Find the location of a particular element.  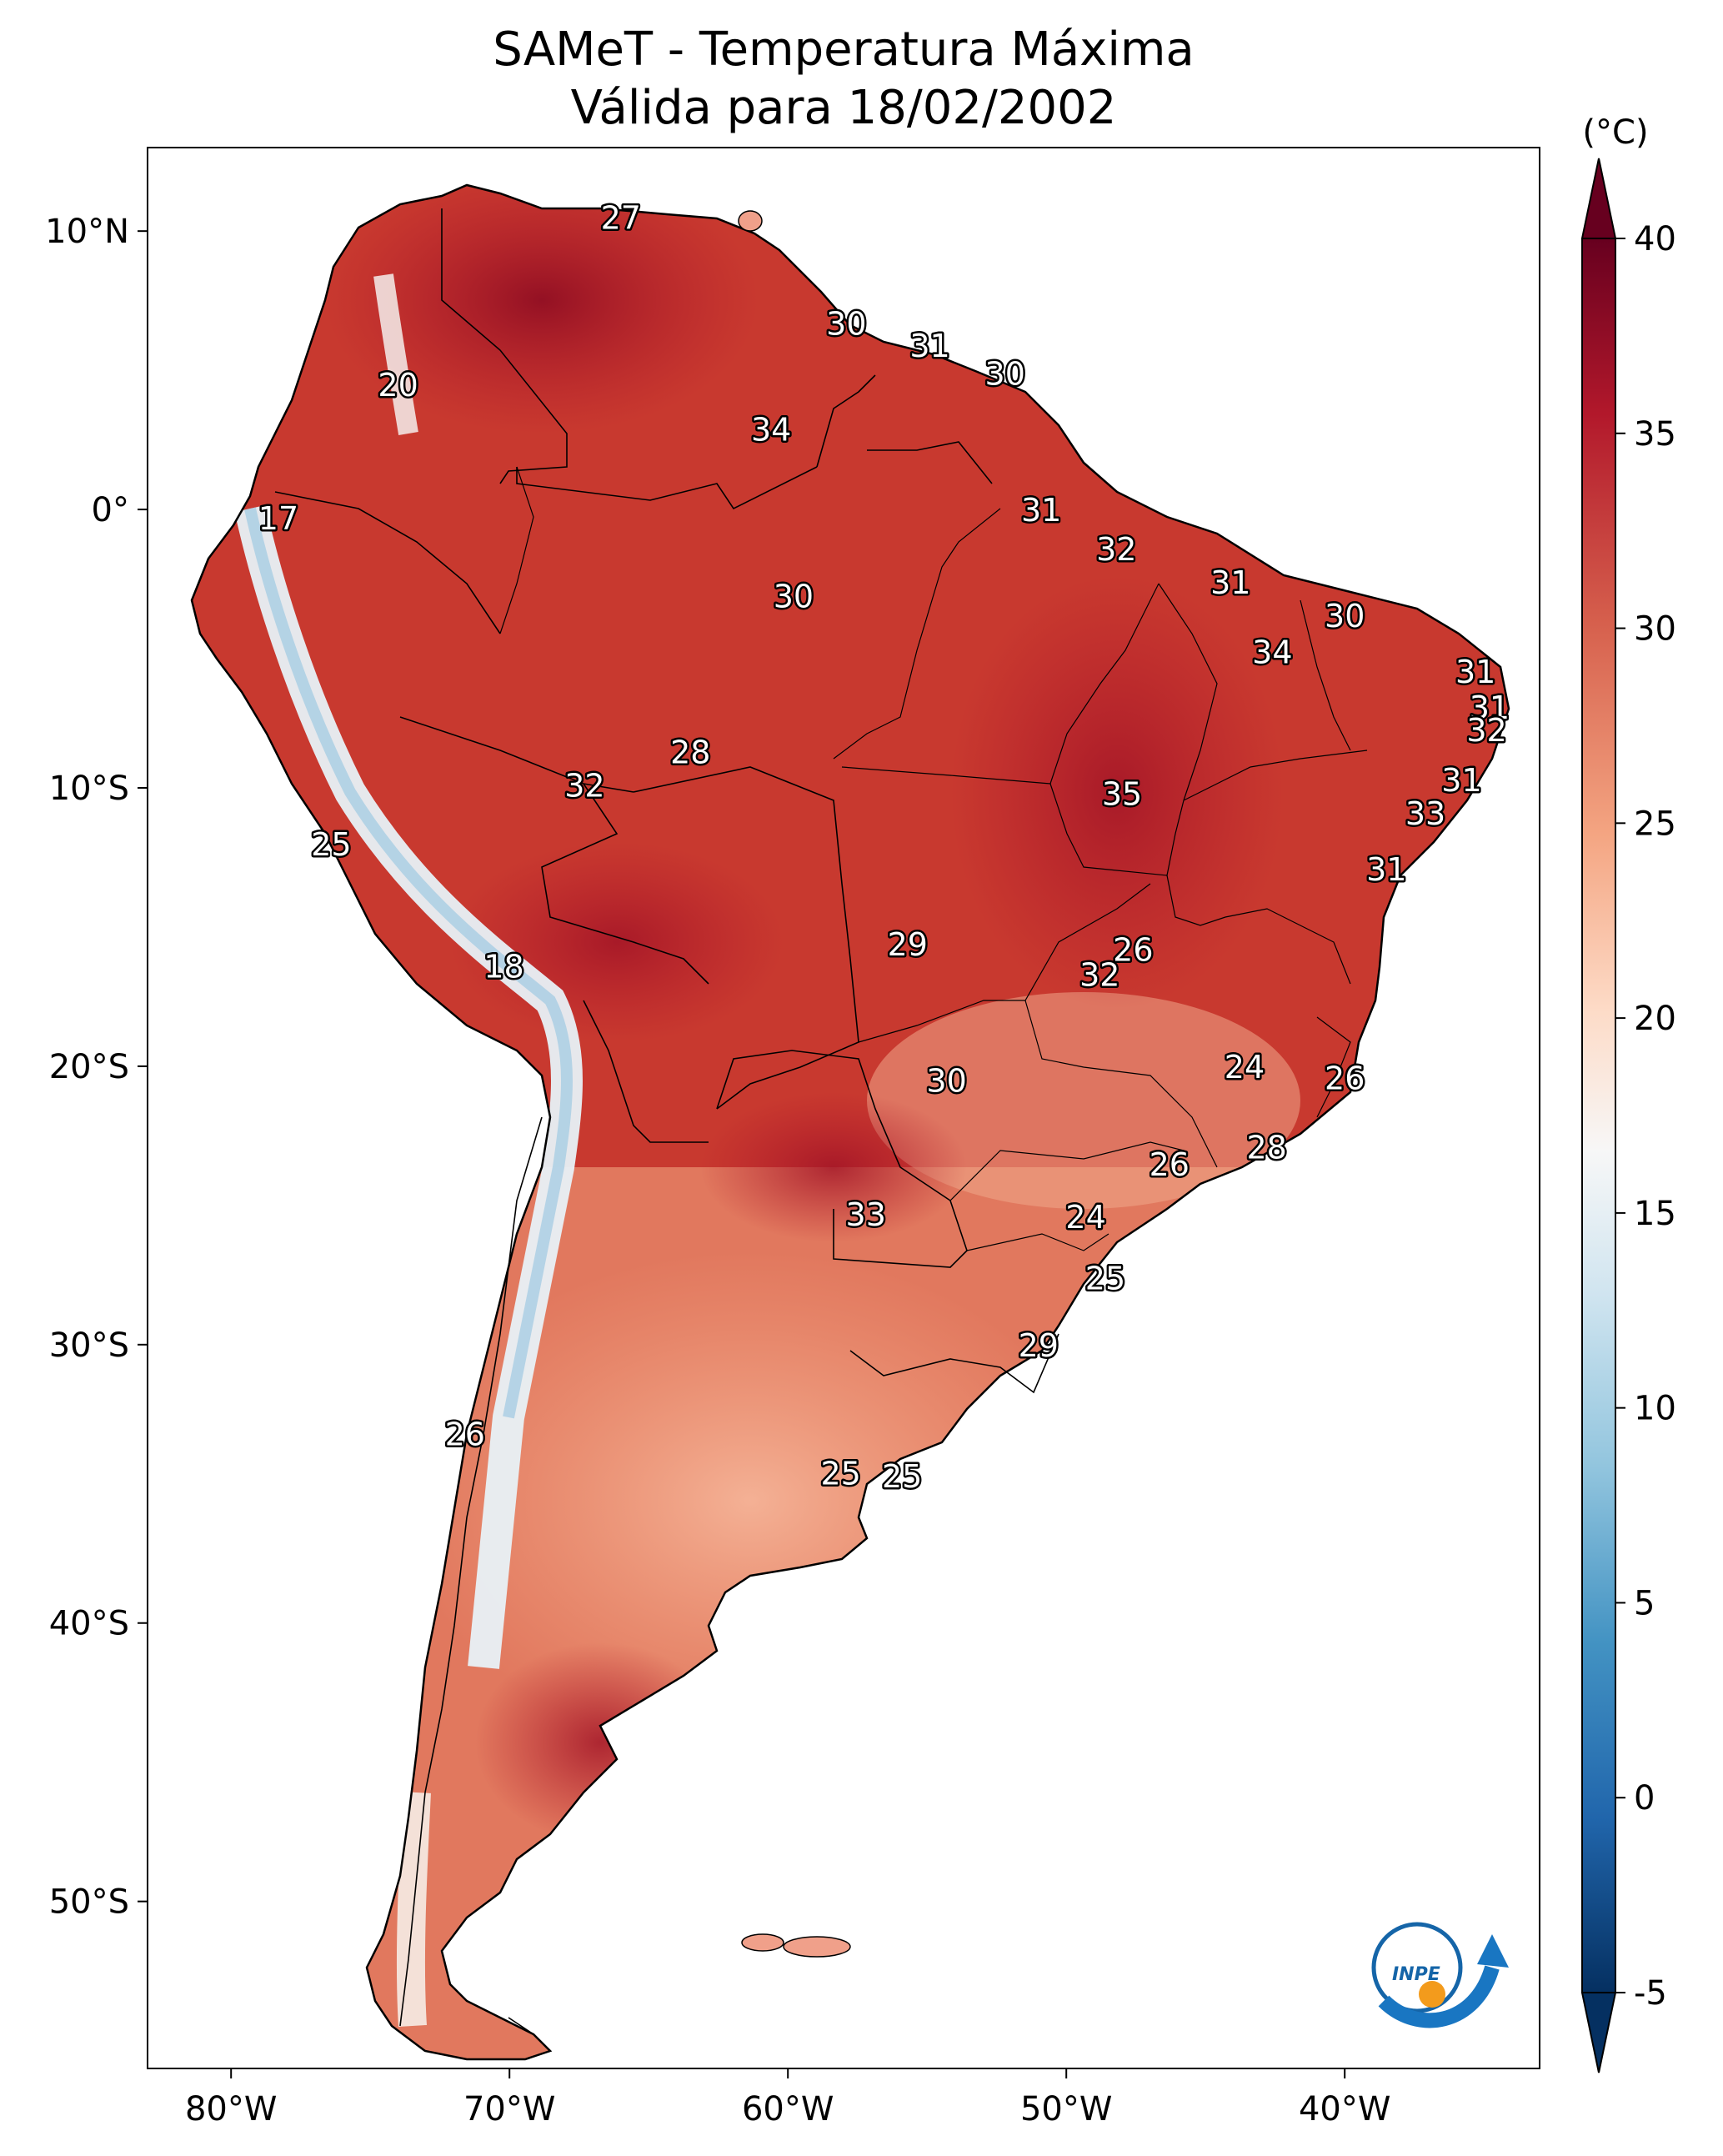

station-label: 18 is located at coordinates (503, 967).